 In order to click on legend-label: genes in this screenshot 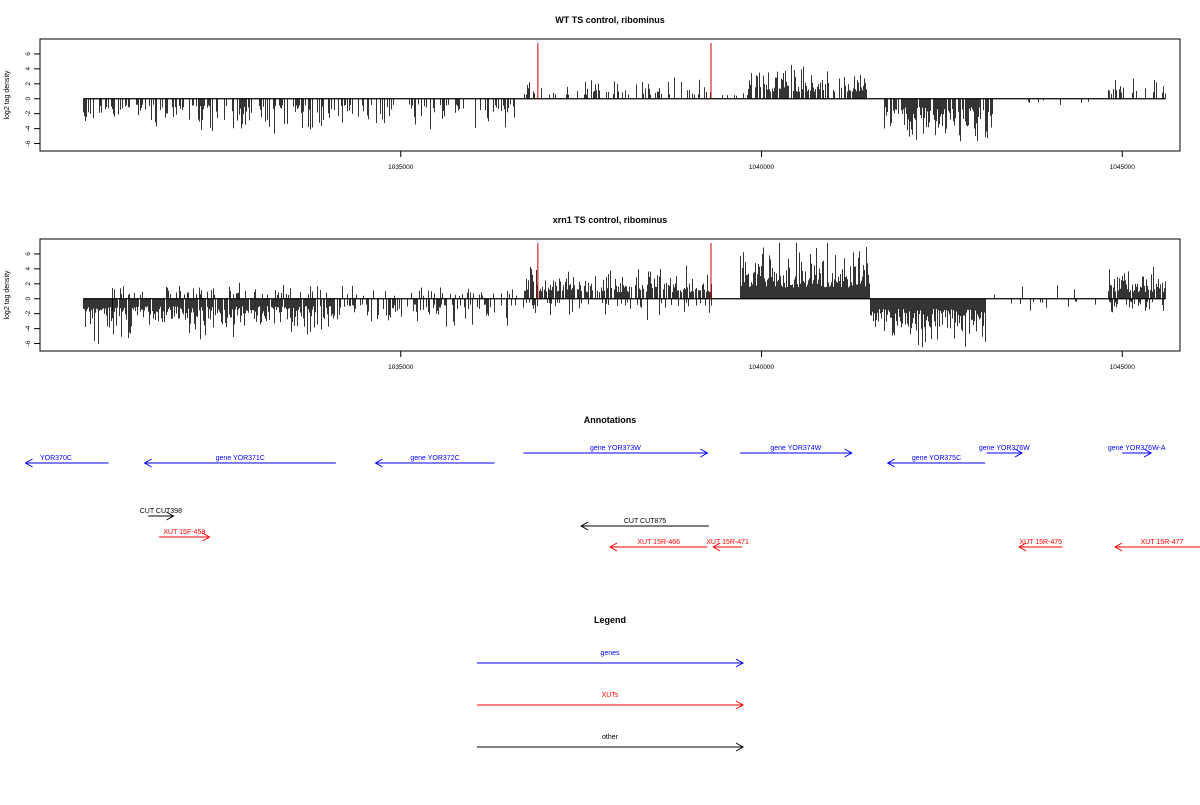, I will do `click(610, 653)`.